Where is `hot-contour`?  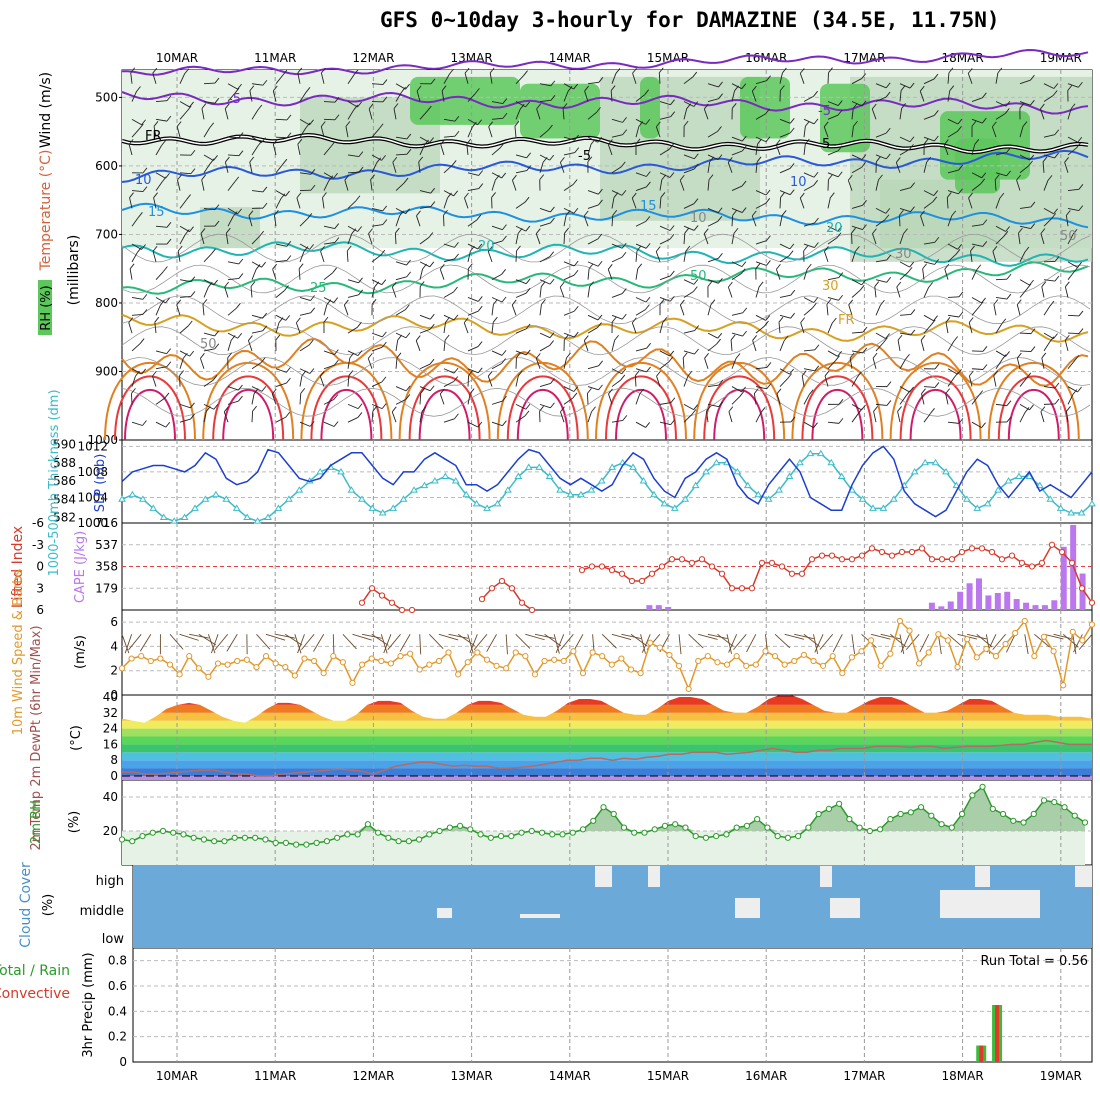
hot-contour is located at coordinates (1033, 408).